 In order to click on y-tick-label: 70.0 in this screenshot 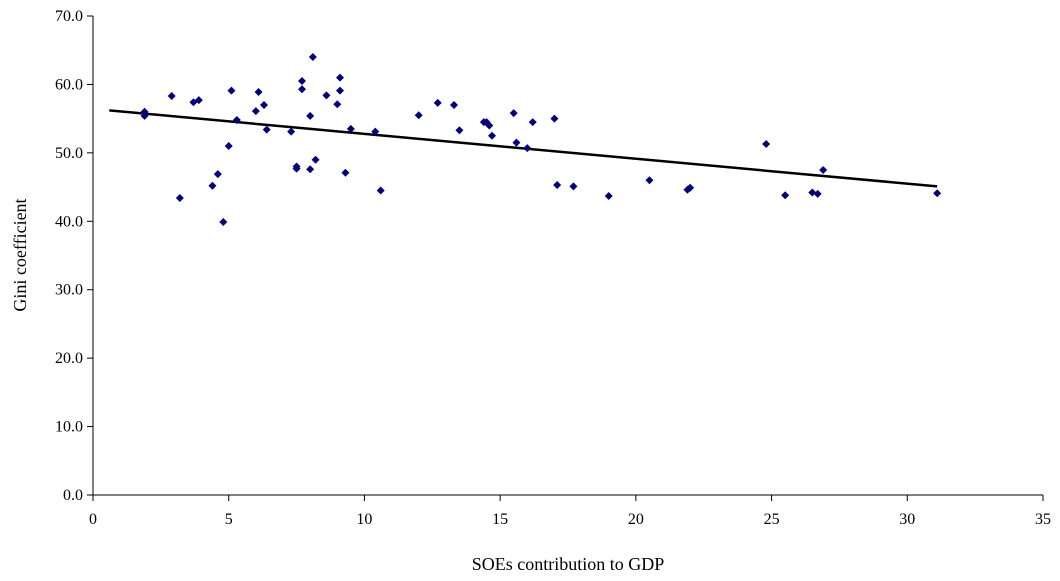, I will do `click(69, 16)`.